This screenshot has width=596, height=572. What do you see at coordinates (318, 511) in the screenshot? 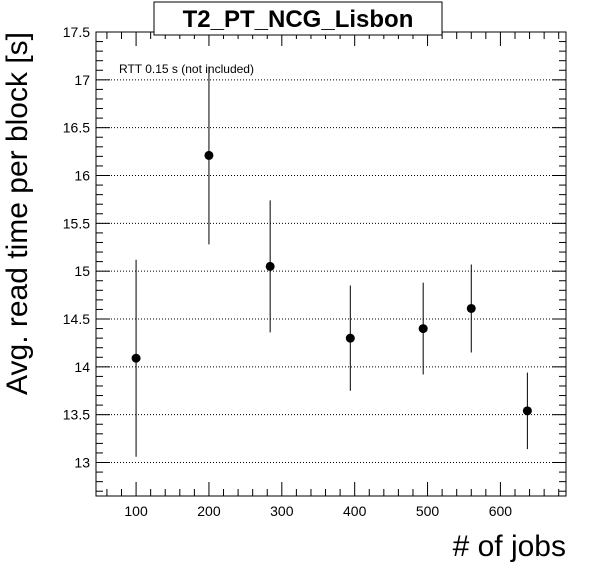
I see `x-tick-labels: 100 200 300 400 500 600` at bounding box center [318, 511].